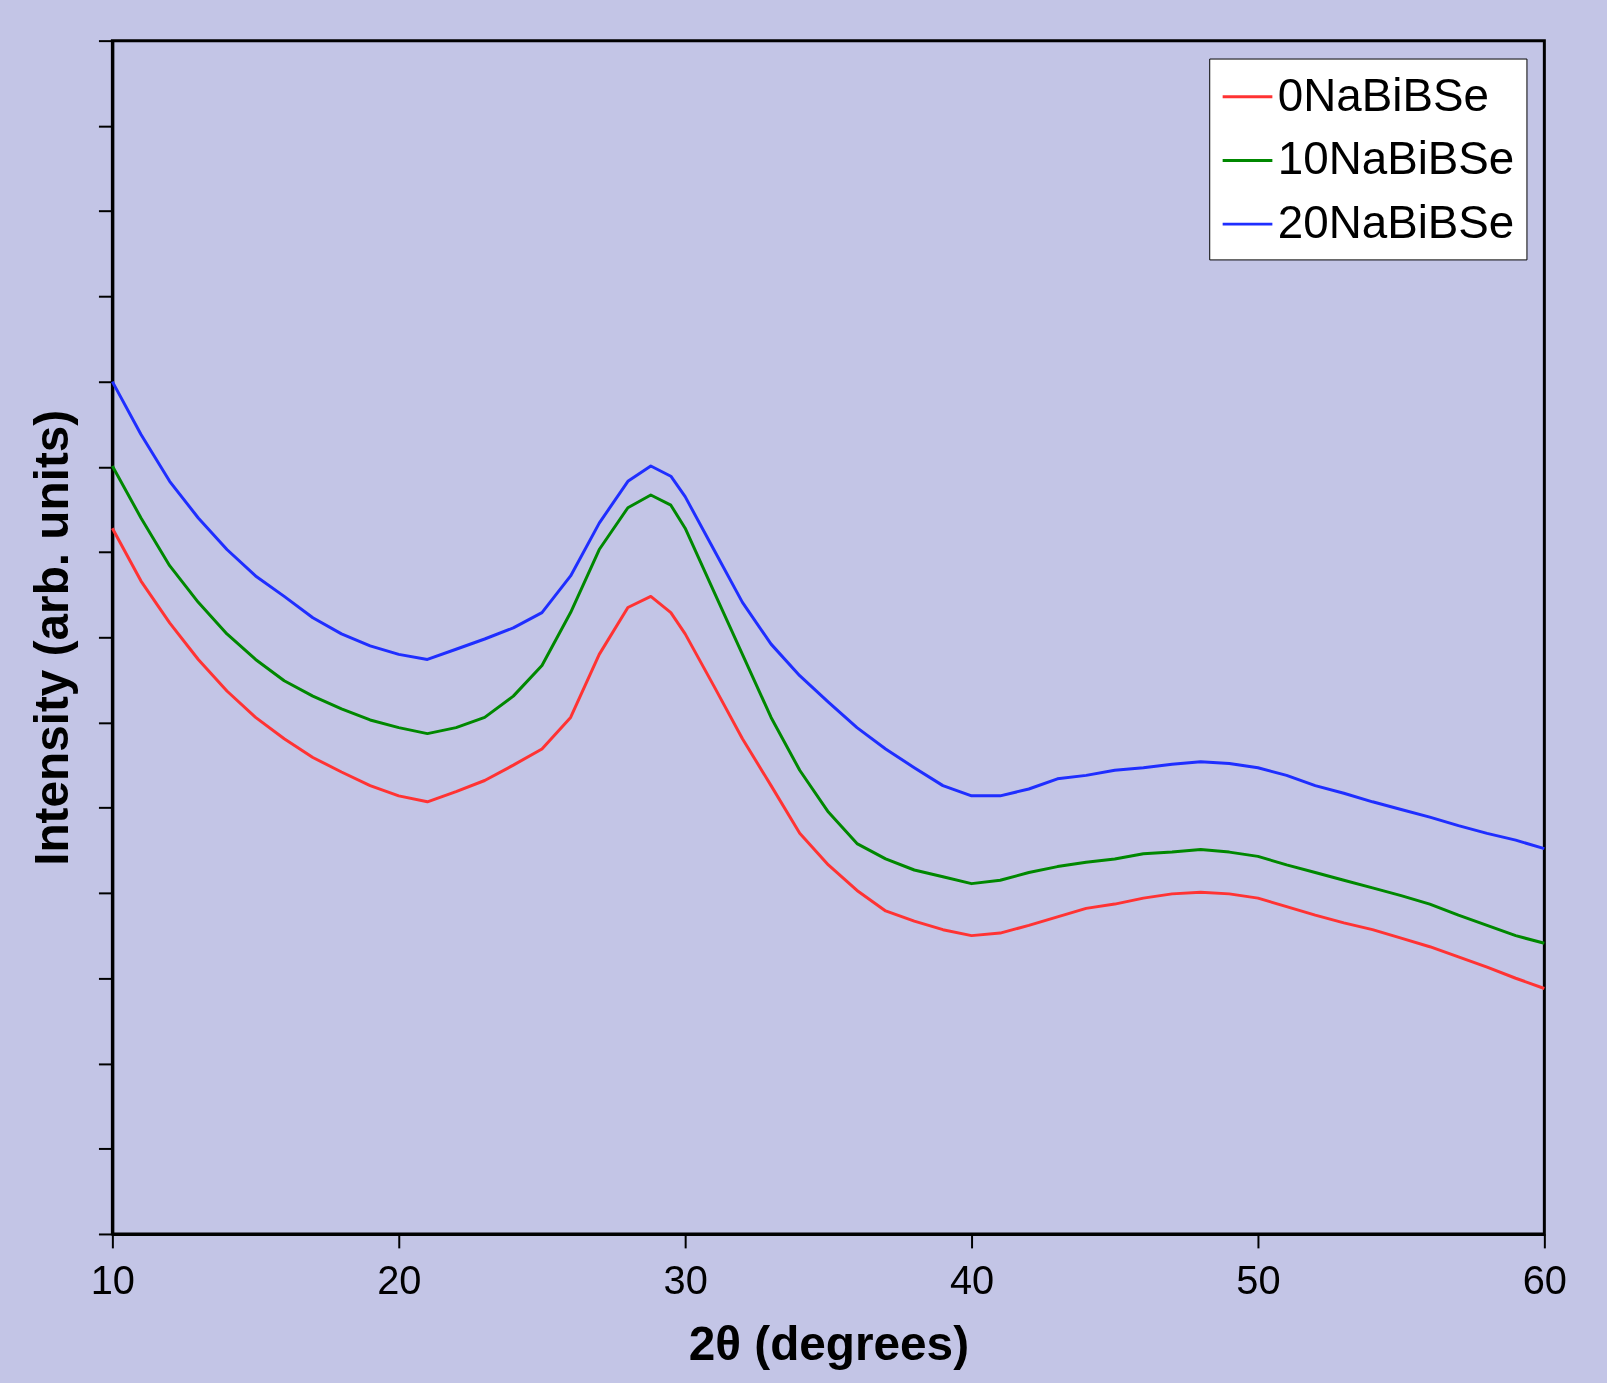 The width and height of the screenshot is (1607, 1388). Describe the element at coordinates (1396, 159) in the screenshot. I see `legend-label: 10NaBiBSe` at that location.